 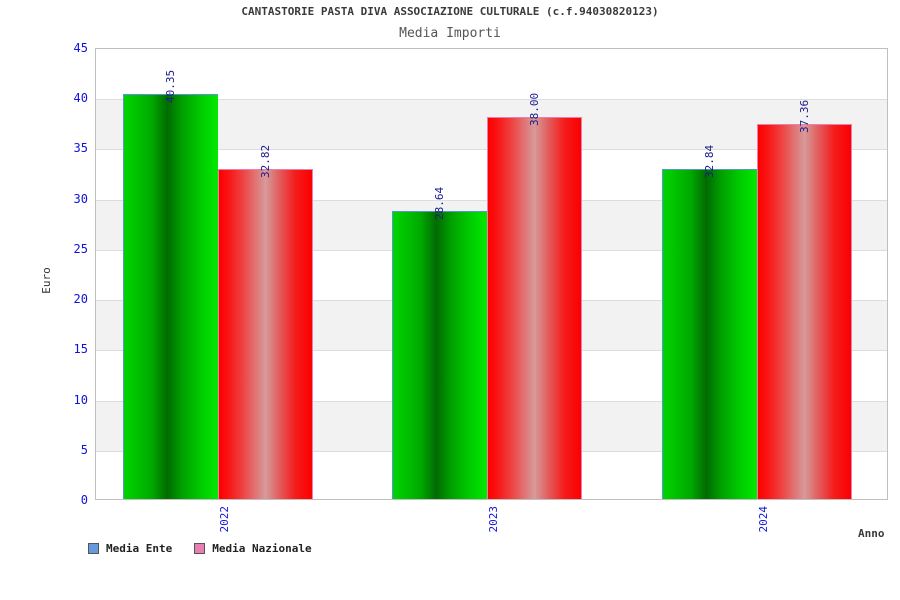 I want to click on bar-value-label: 38.00, so click(x=534, y=110).